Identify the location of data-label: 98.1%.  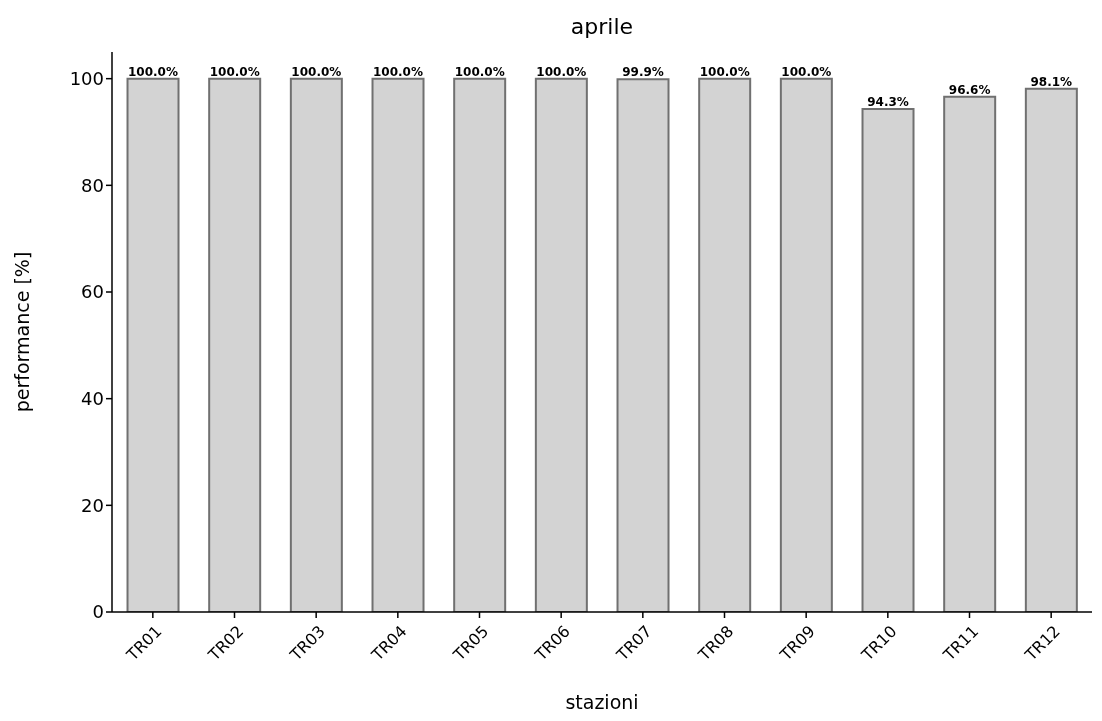
(1051, 81).